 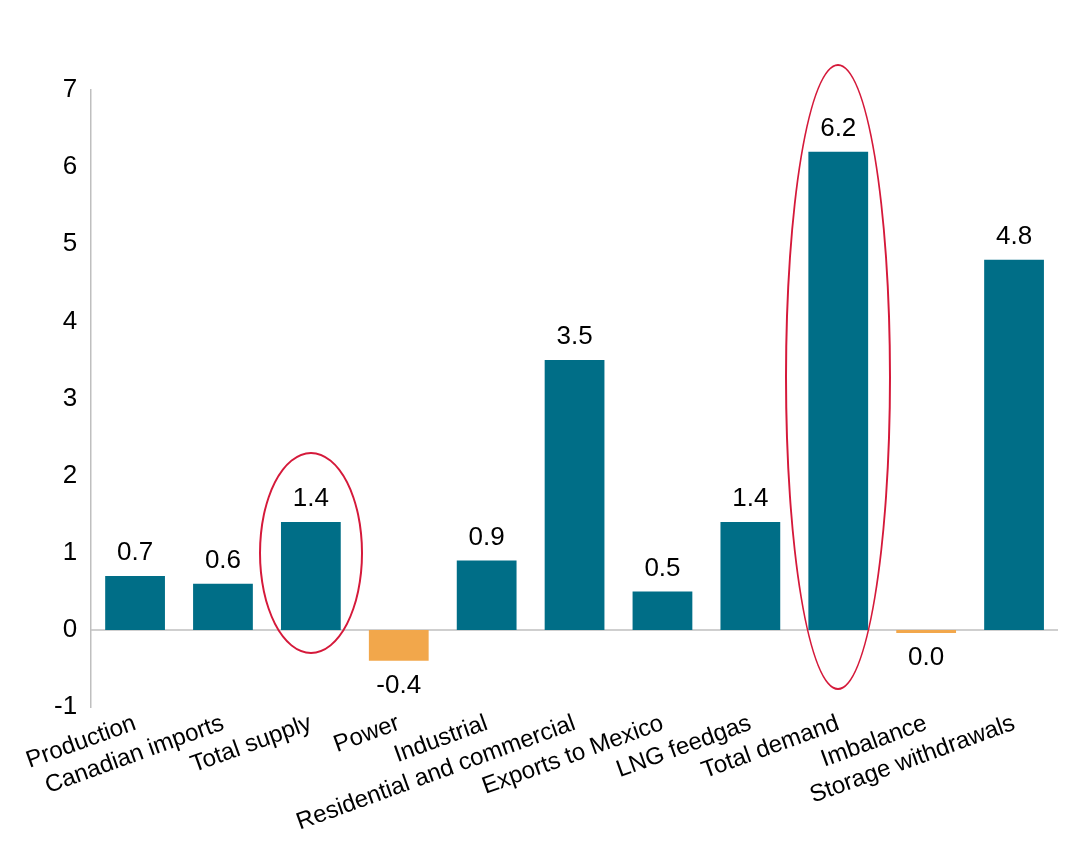 I want to click on data-label: 3.5, so click(x=574, y=335).